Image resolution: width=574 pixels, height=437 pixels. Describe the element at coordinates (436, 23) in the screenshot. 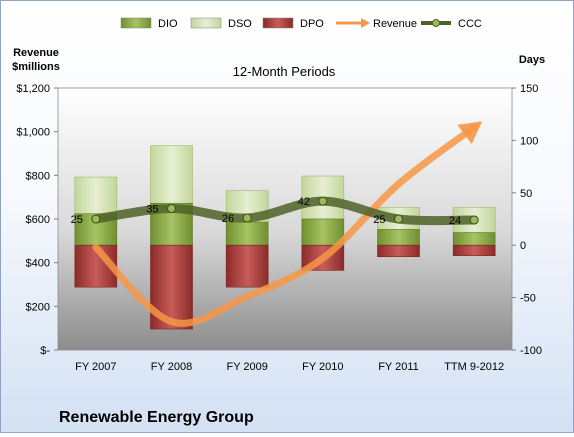

I see `legend-ccc-marker` at that location.